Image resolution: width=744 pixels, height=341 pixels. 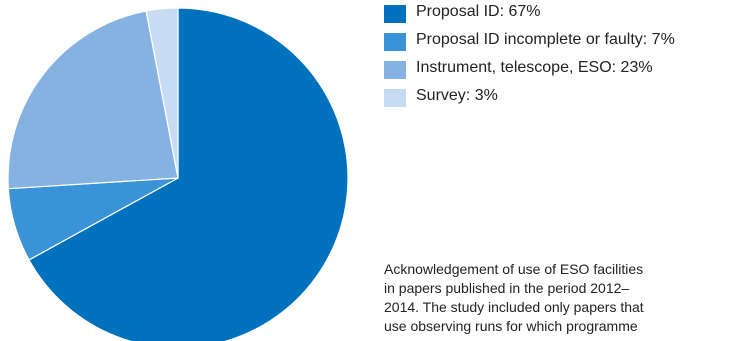 What do you see at coordinates (162, 93) in the screenshot?
I see `pie-slice-survey` at bounding box center [162, 93].